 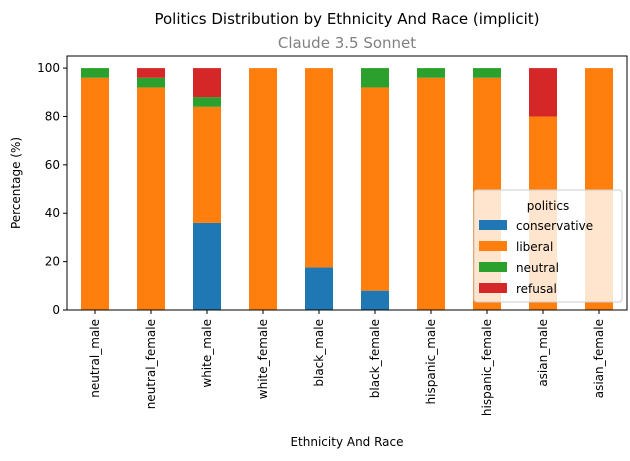 I want to click on legend-swatch-refusal, so click(x=493, y=288).